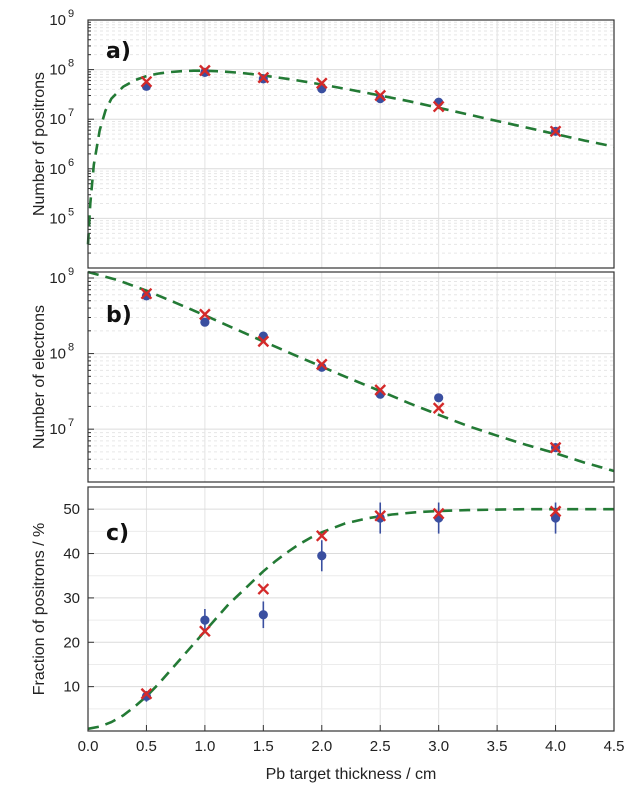  What do you see at coordinates (146, 746) in the screenshot?
I see `x-tick-label: 0.5` at bounding box center [146, 746].